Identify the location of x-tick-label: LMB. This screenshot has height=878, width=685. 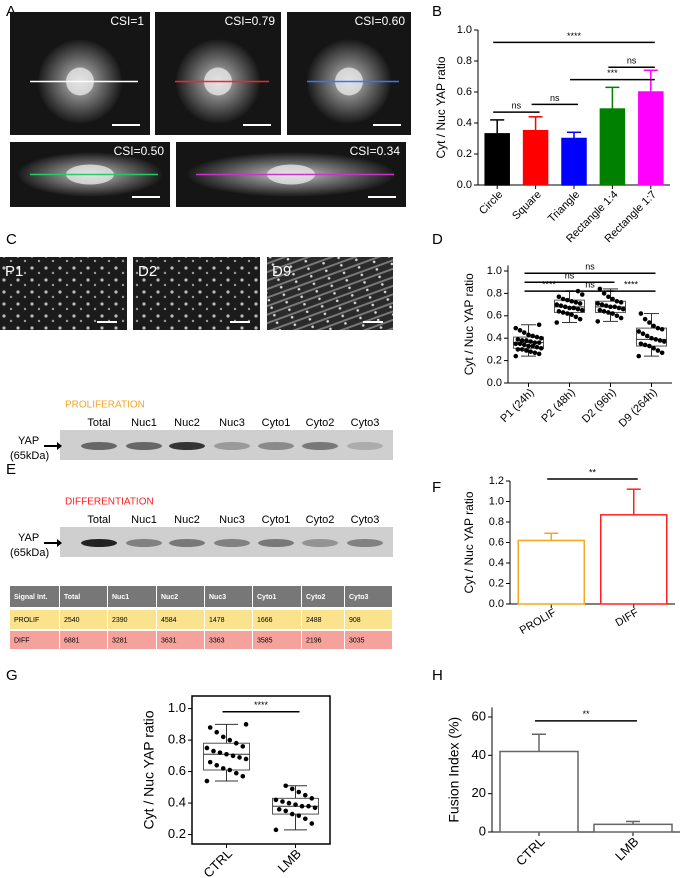
(627, 849).